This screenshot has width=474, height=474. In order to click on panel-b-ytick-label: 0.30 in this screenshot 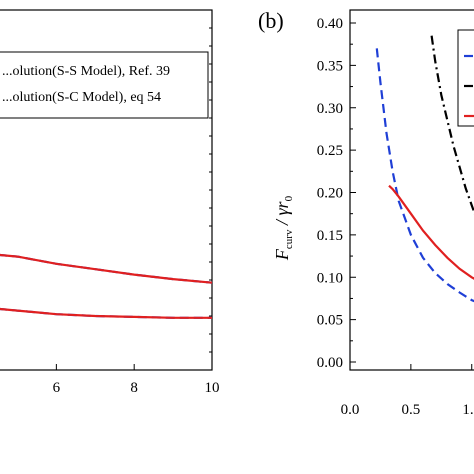, I will do `click(330, 109)`.